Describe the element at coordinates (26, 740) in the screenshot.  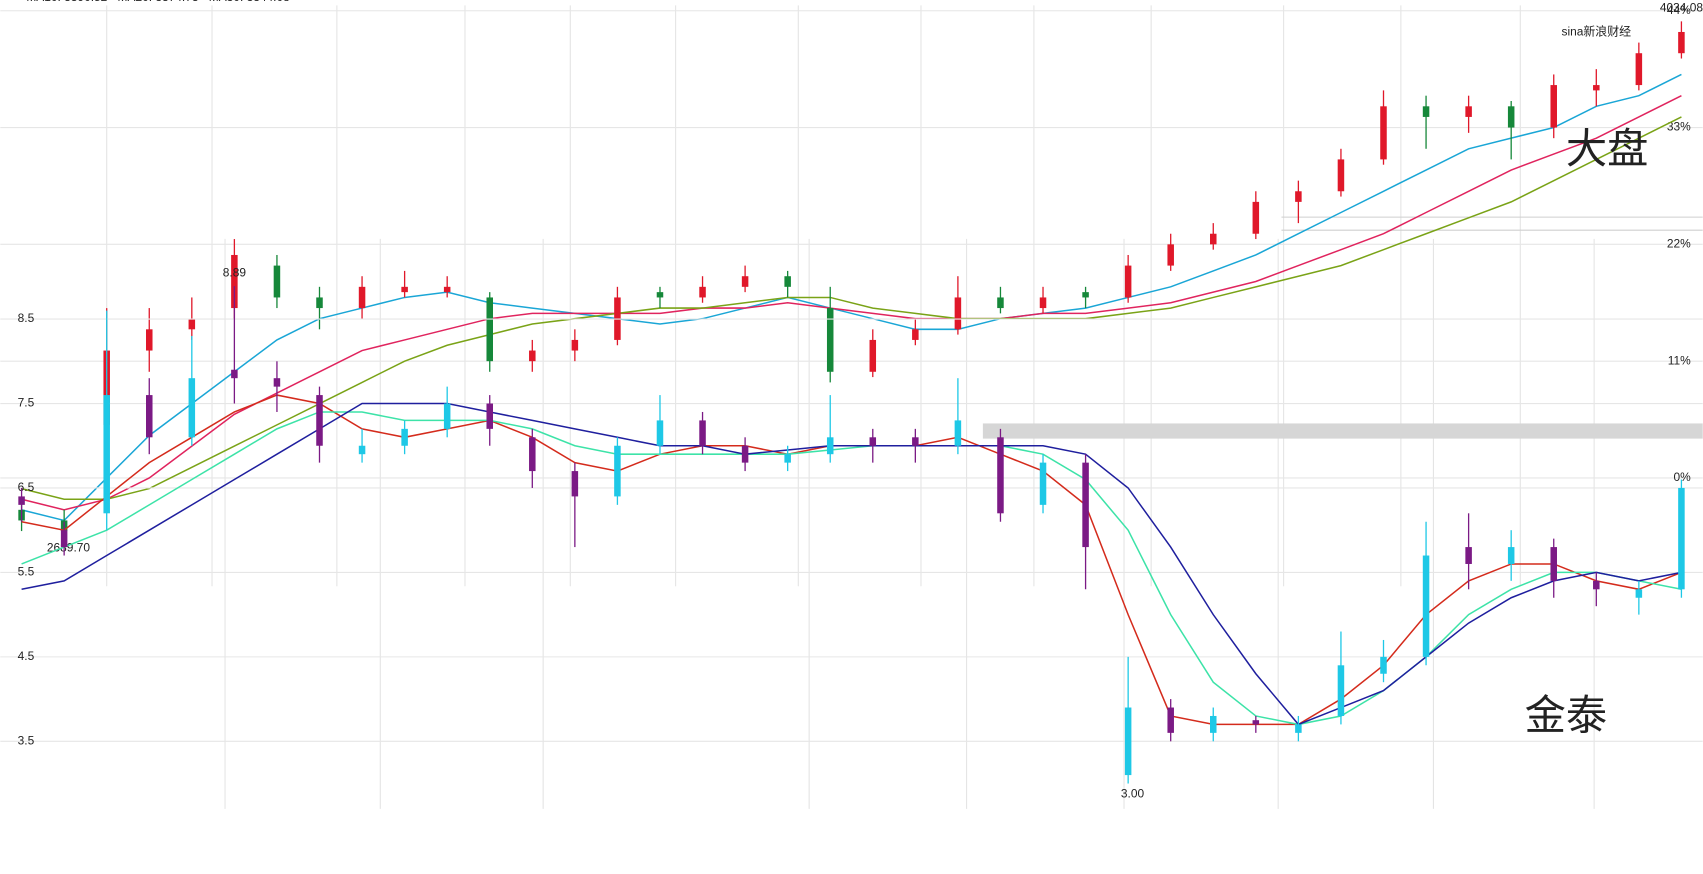
I see `y-tick-label: 3.5` at that location.